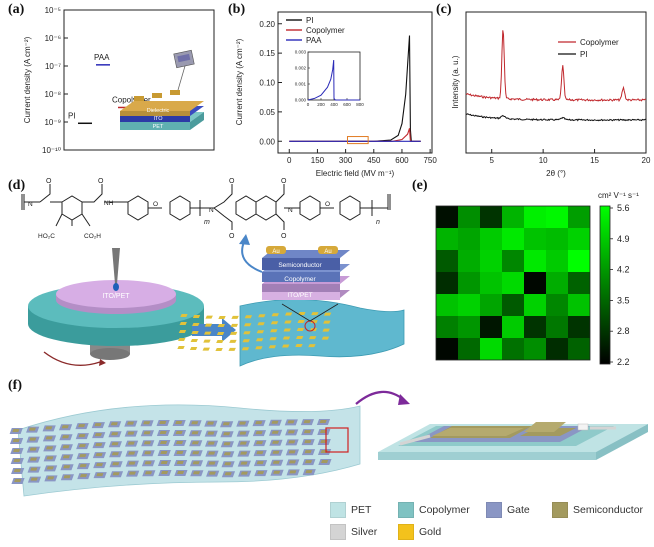  I want to click on x-axis-label: Electric field (MV m⁻¹), so click(355, 173).